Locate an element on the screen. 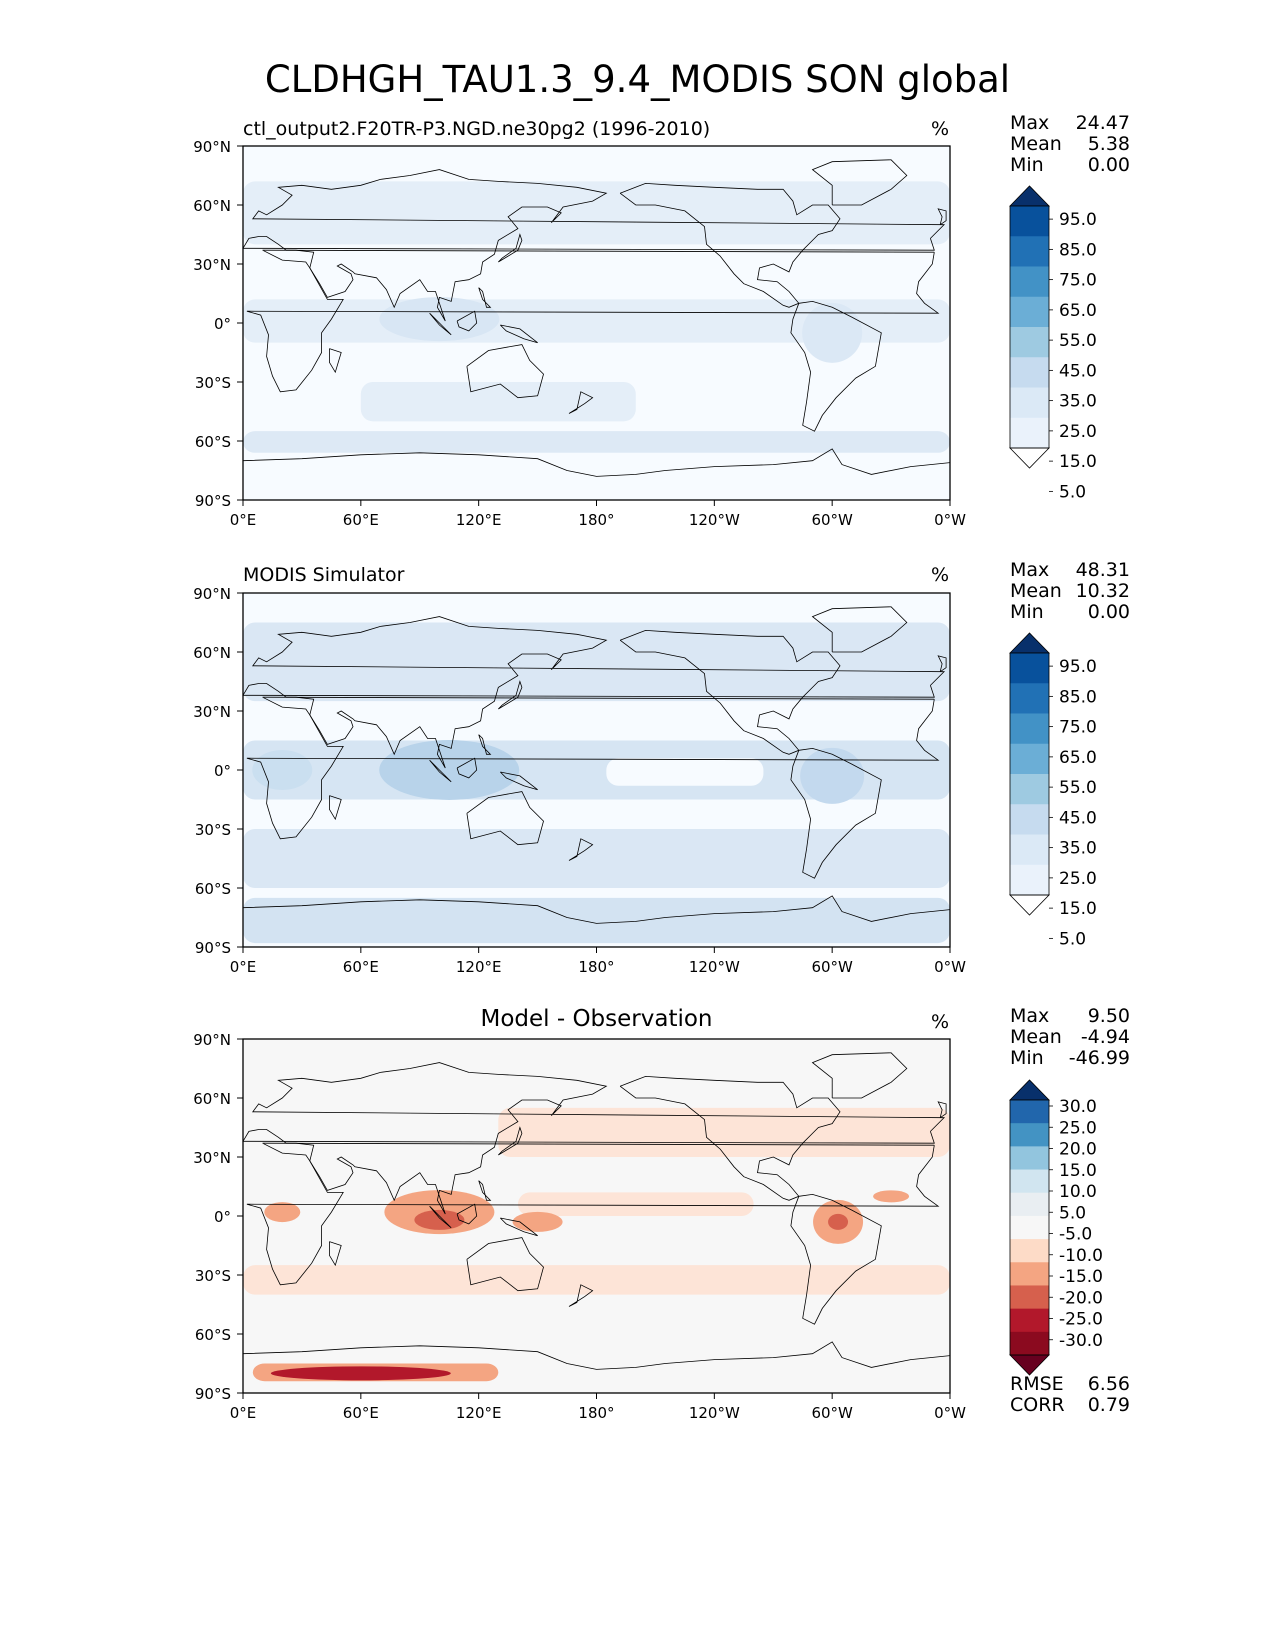 Image resolution: width=1275 pixels, height=1650 pixels. panel-1-min-label: Min is located at coordinates (1027, 165).